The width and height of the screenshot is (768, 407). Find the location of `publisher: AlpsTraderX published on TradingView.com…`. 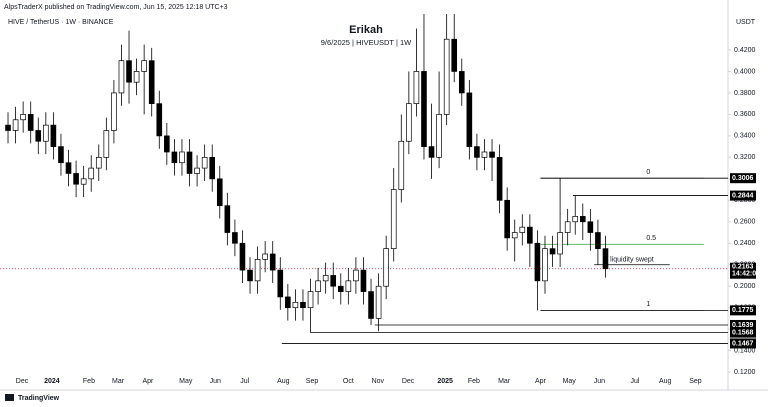

publisher: AlpsTraderX published on TradingView.com… is located at coordinates (116, 7).